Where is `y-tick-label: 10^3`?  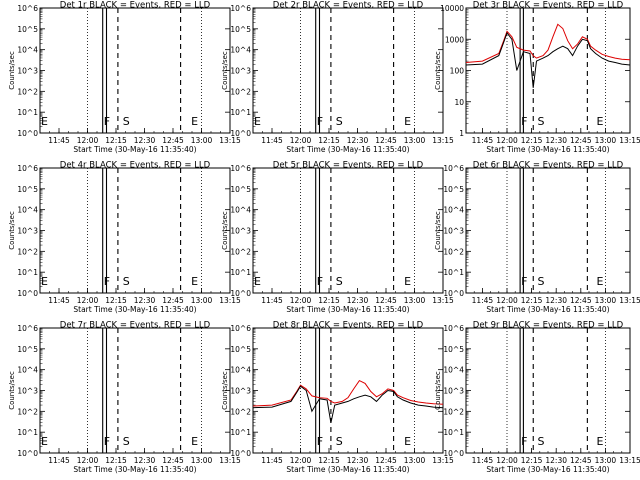
y-tick-label: 10^3 is located at coordinates (27, 231).